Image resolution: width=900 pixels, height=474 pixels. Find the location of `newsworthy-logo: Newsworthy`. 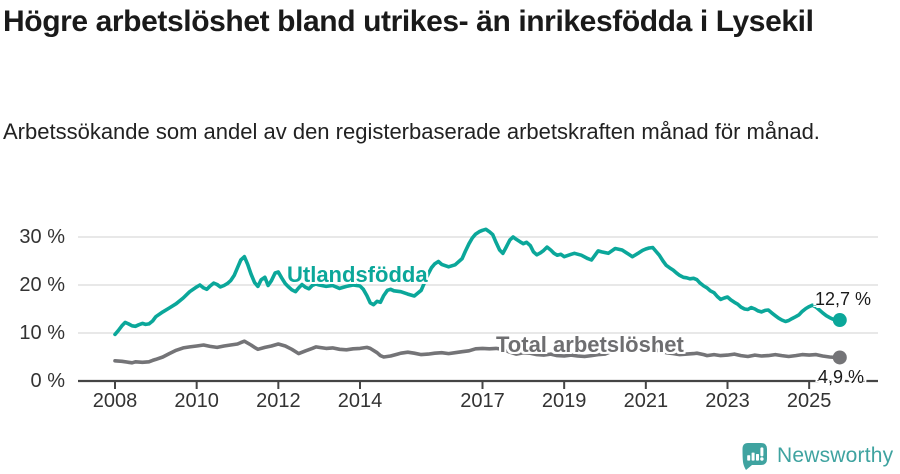

newsworthy-logo: Newsworthy is located at coordinates (817, 456).